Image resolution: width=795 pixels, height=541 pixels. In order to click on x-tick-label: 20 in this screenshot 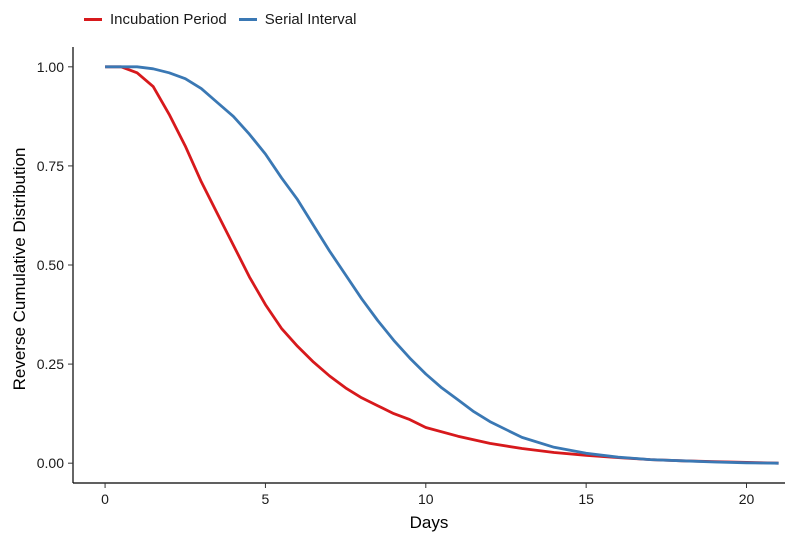, I will do `click(747, 499)`.